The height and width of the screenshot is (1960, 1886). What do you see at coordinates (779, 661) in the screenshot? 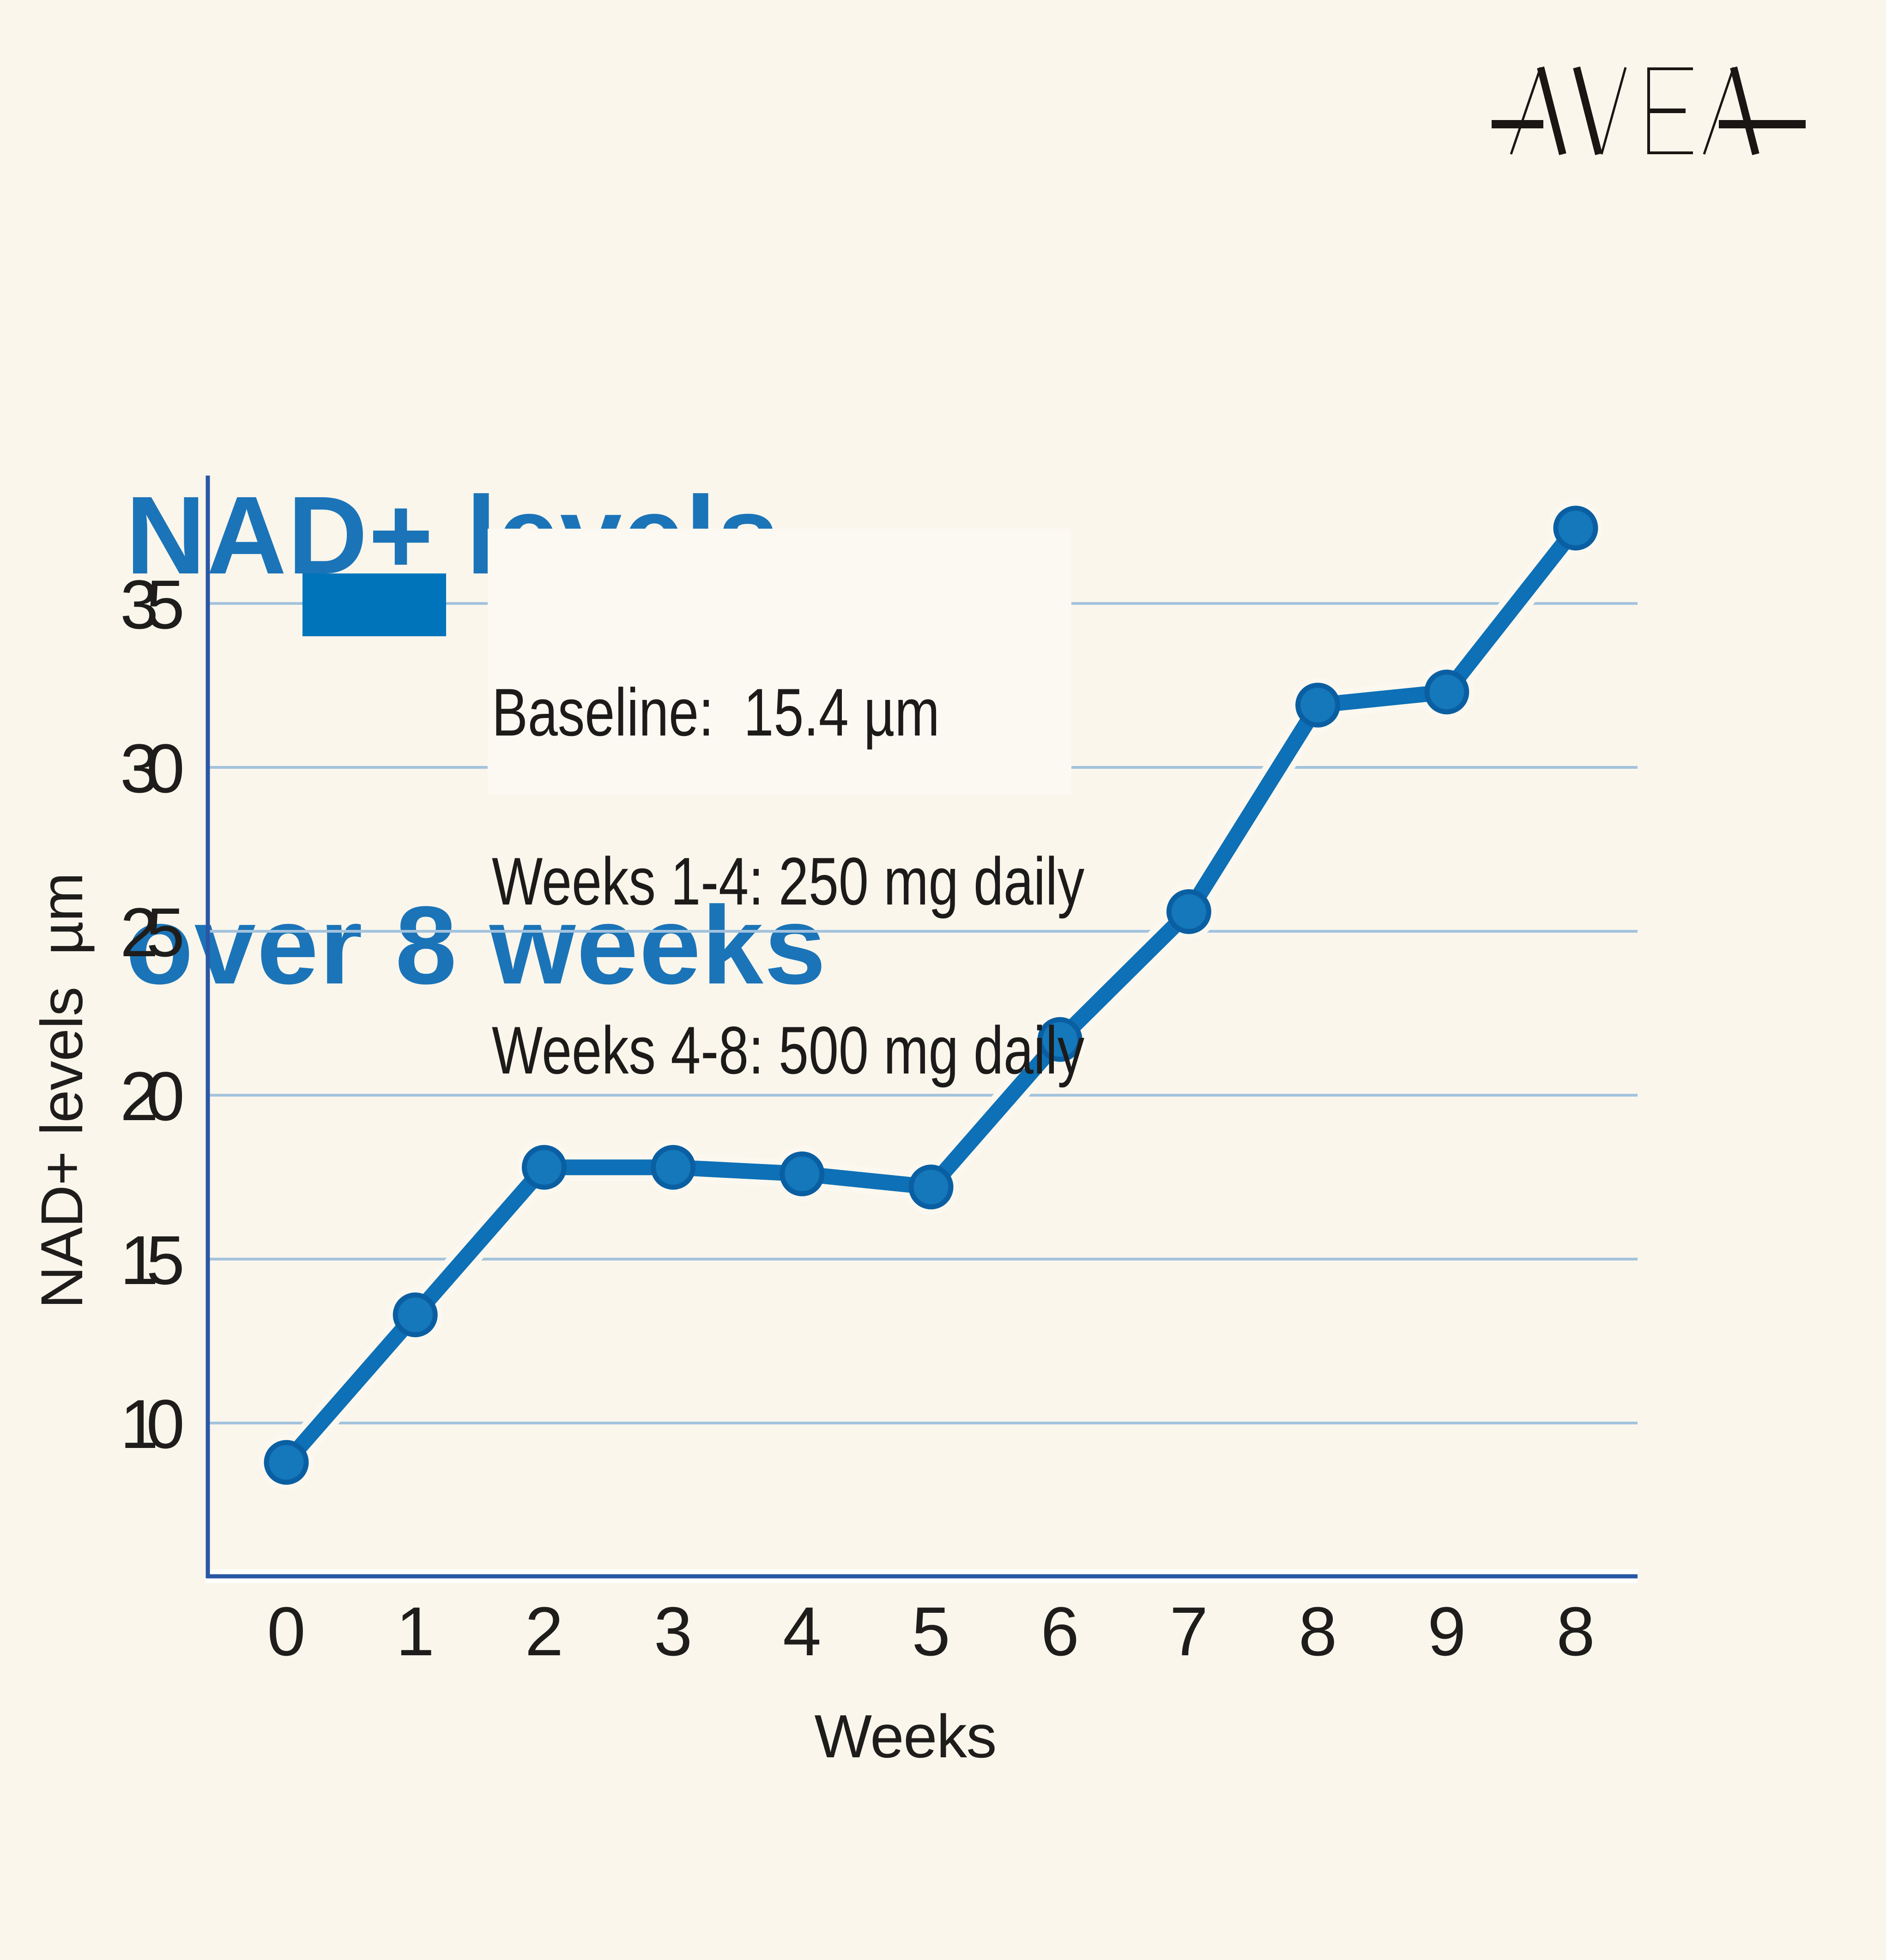
I see `legend-background` at bounding box center [779, 661].